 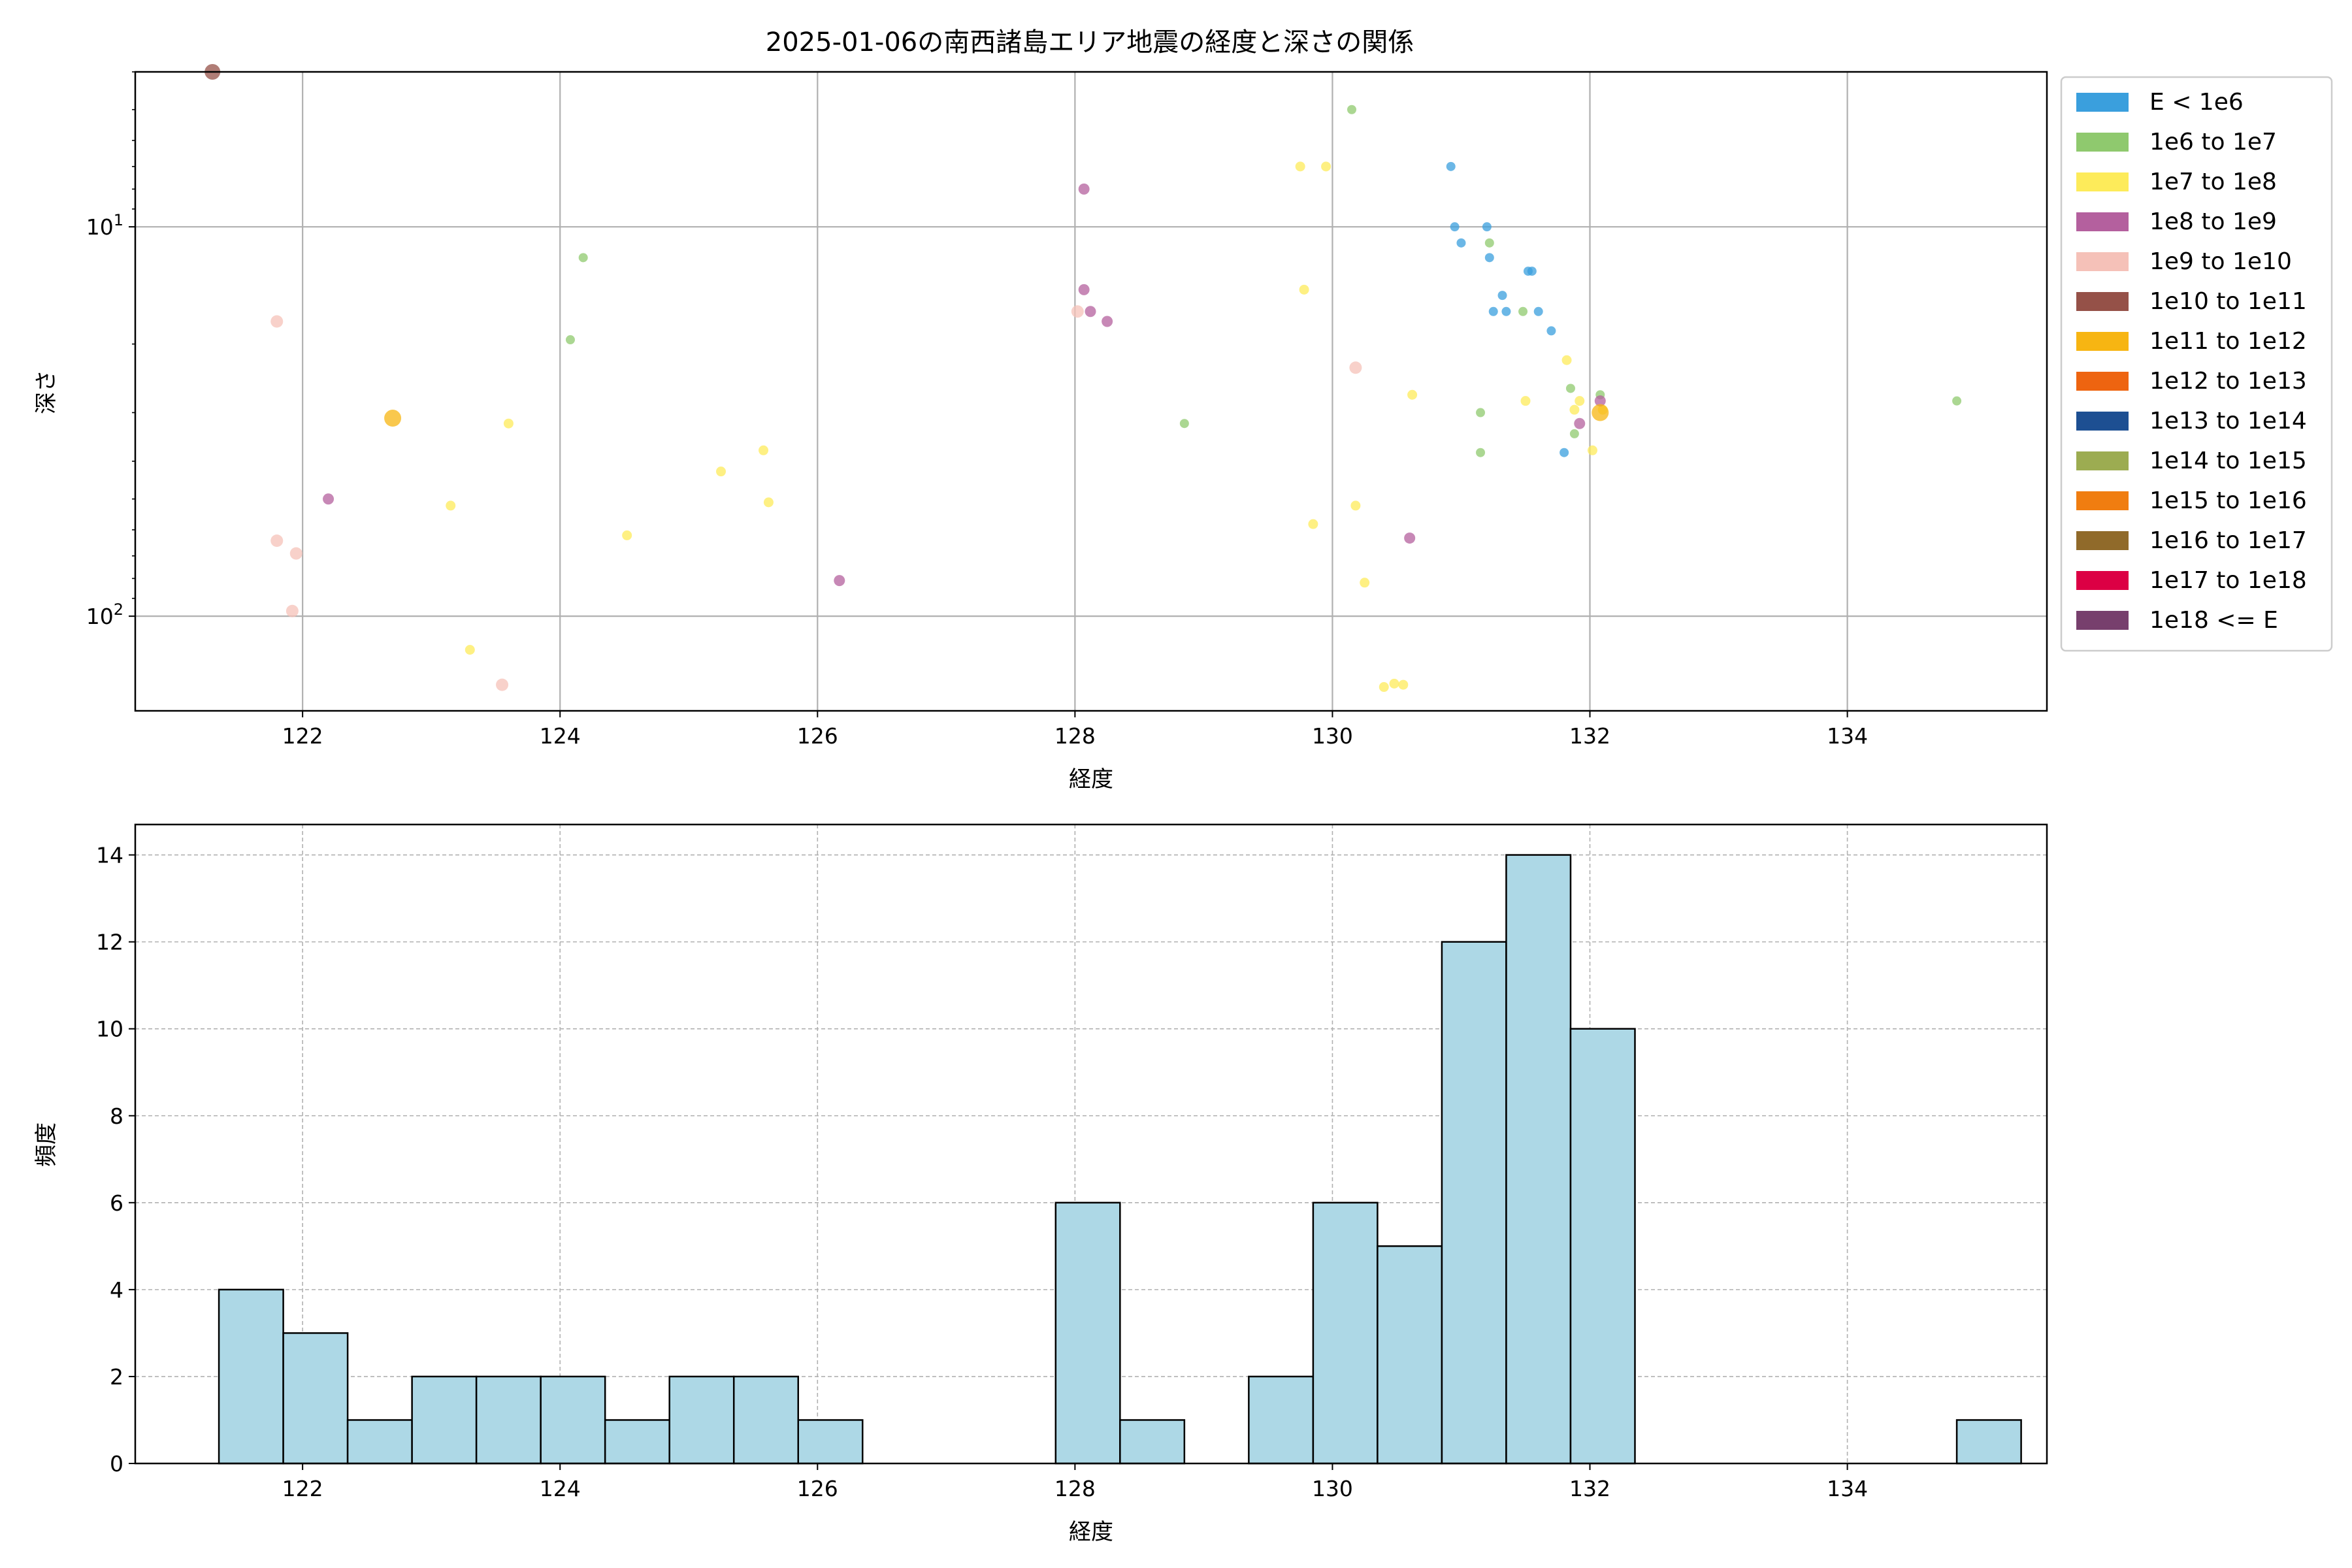 I want to click on legend-label: 1e18 <= E, so click(x=2213, y=620).